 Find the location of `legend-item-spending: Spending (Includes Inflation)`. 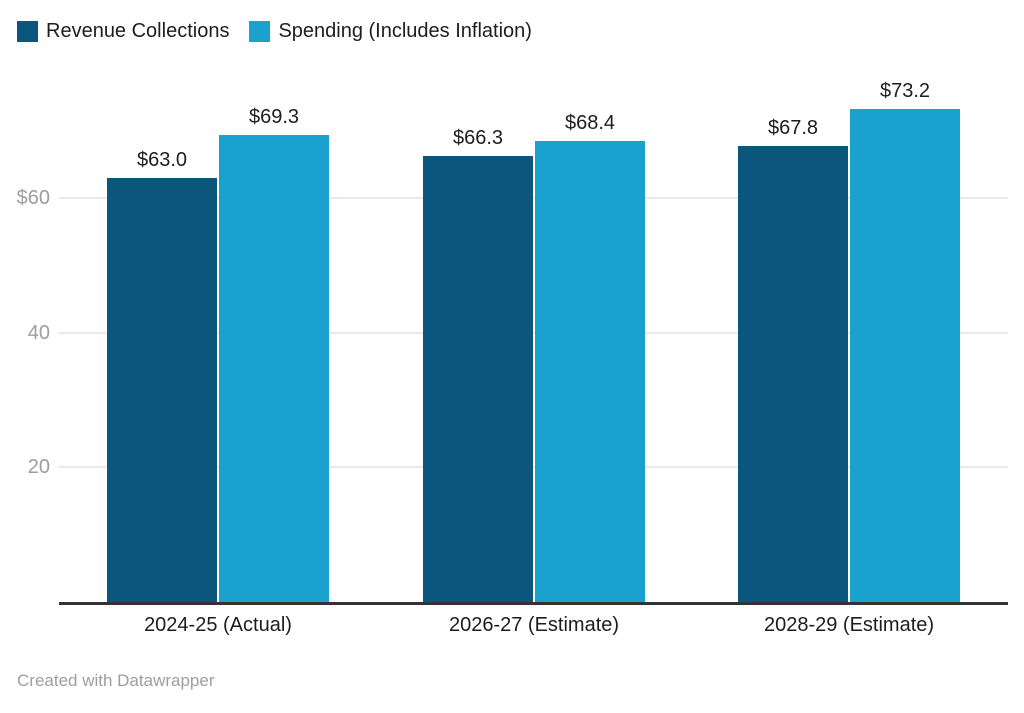

legend-item-spending: Spending (Includes Inflation) is located at coordinates (390, 31).